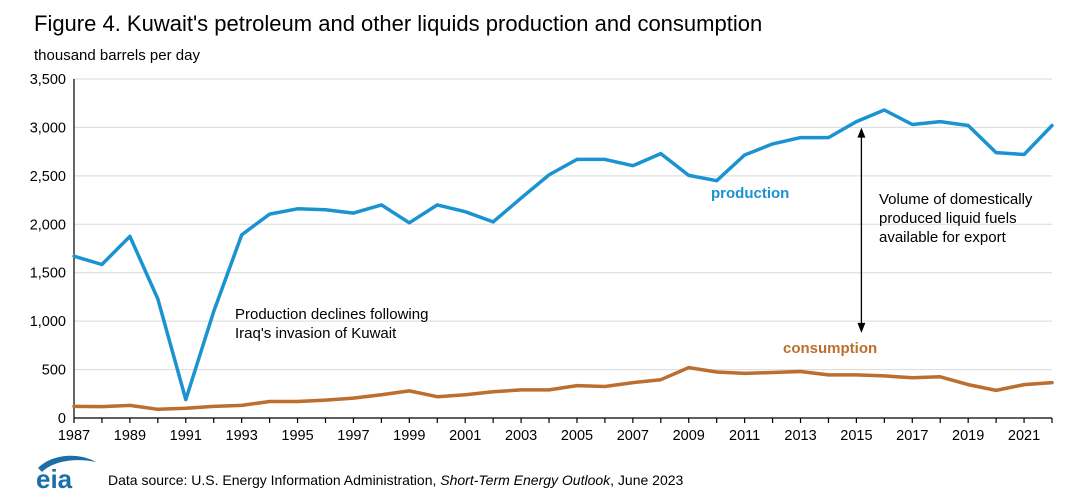 This screenshot has height=503, width=1084. Describe the element at coordinates (48, 128) in the screenshot. I see `y-tick-label: 3,000` at that location.